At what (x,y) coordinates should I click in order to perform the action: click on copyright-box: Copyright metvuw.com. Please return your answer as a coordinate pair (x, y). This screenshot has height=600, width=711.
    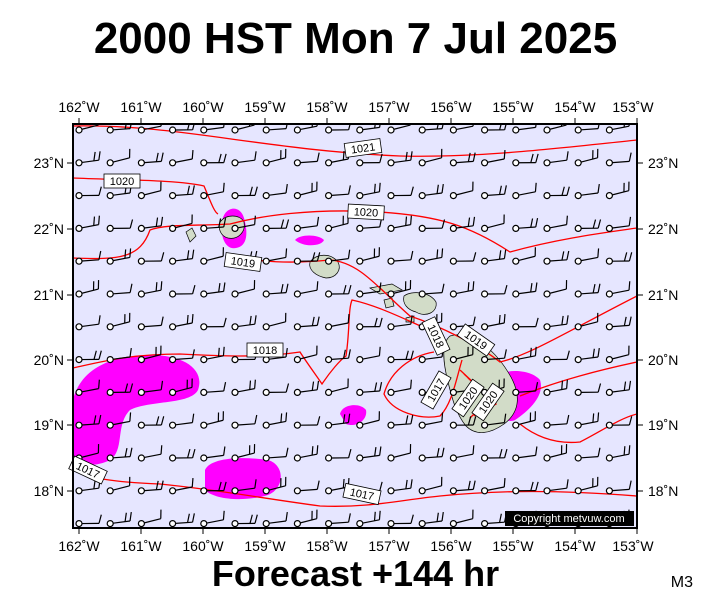
    Looking at the image, I should click on (569, 518).